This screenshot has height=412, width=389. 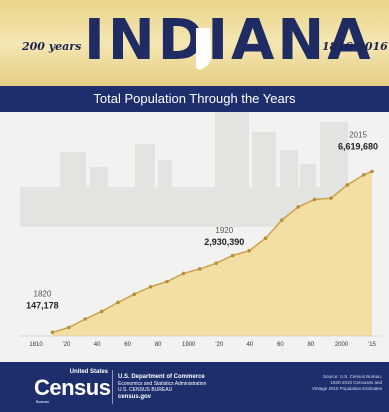 What do you see at coordinates (52, 46) in the screenshot?
I see `anniversary-label: 200 years` at bounding box center [52, 46].